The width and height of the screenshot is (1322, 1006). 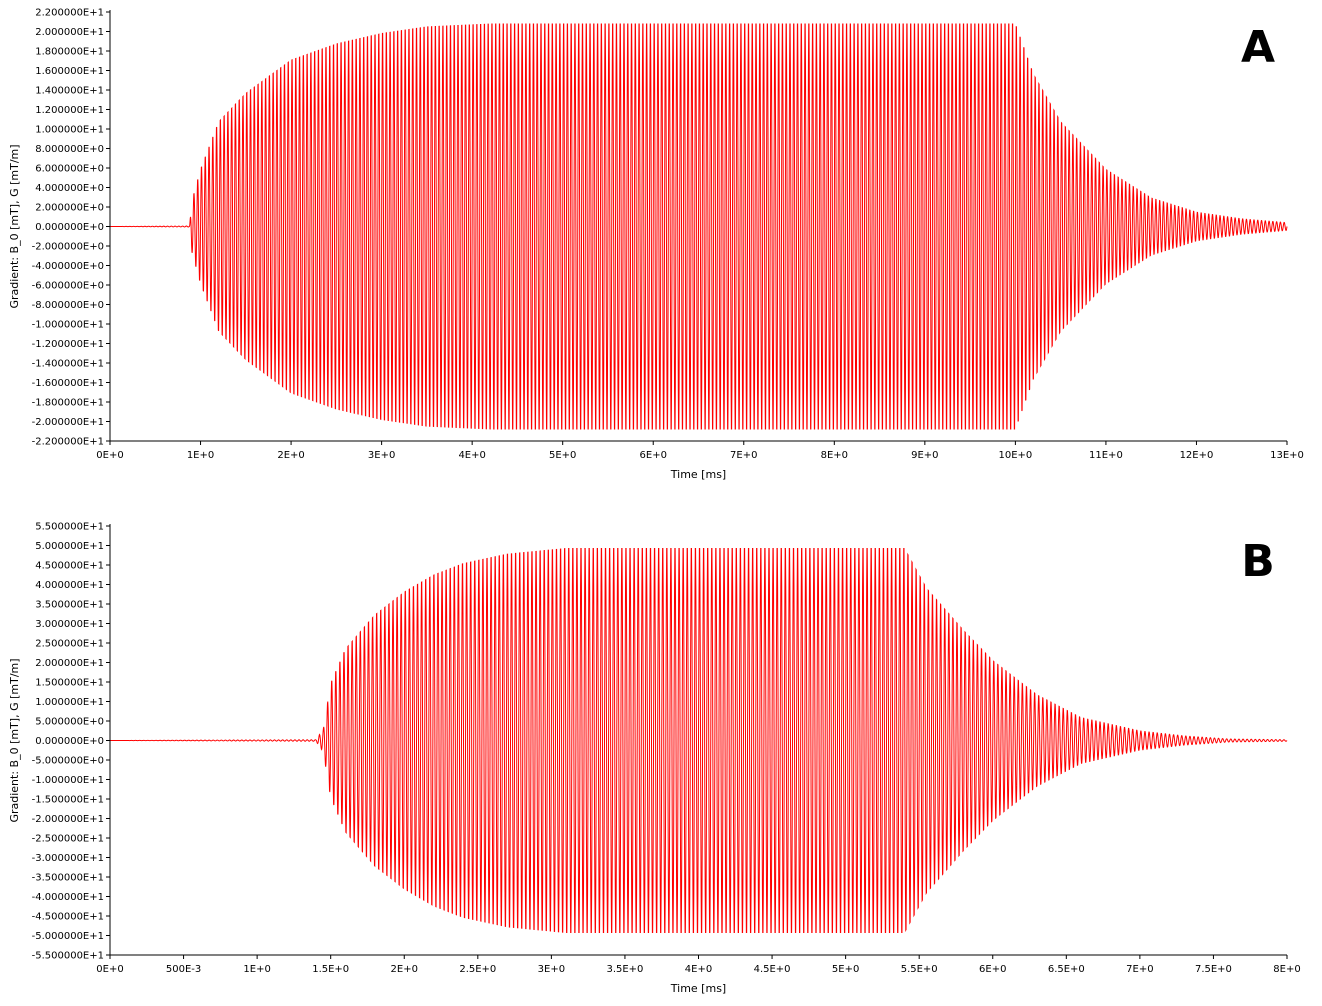 What do you see at coordinates (1015, 455) in the screenshot?
I see `x-tick-label: 10E+0` at bounding box center [1015, 455].